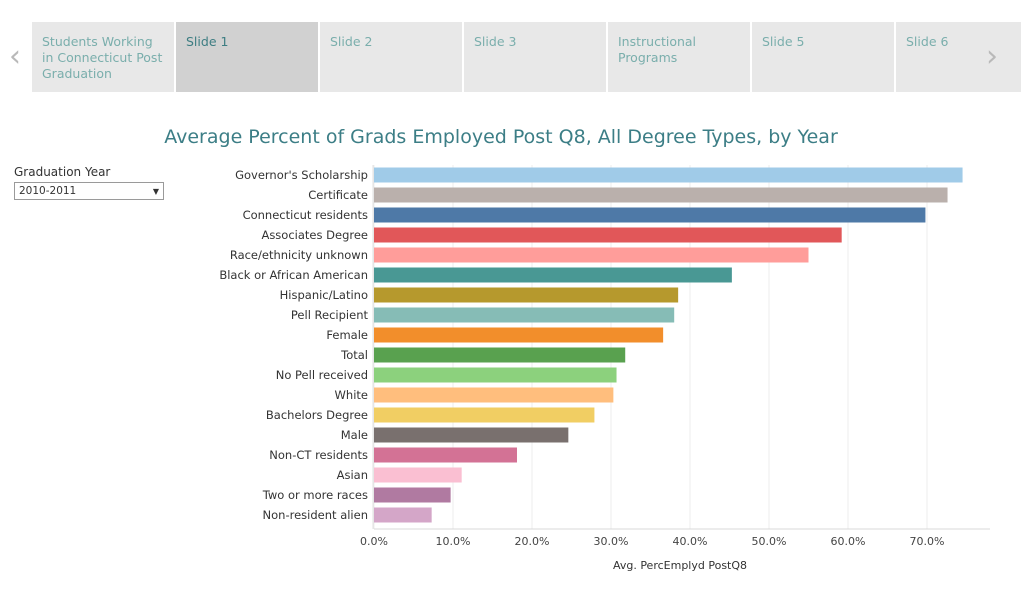  What do you see at coordinates (823, 57) in the screenshot?
I see `tab-slide-5: Slide 5` at bounding box center [823, 57].